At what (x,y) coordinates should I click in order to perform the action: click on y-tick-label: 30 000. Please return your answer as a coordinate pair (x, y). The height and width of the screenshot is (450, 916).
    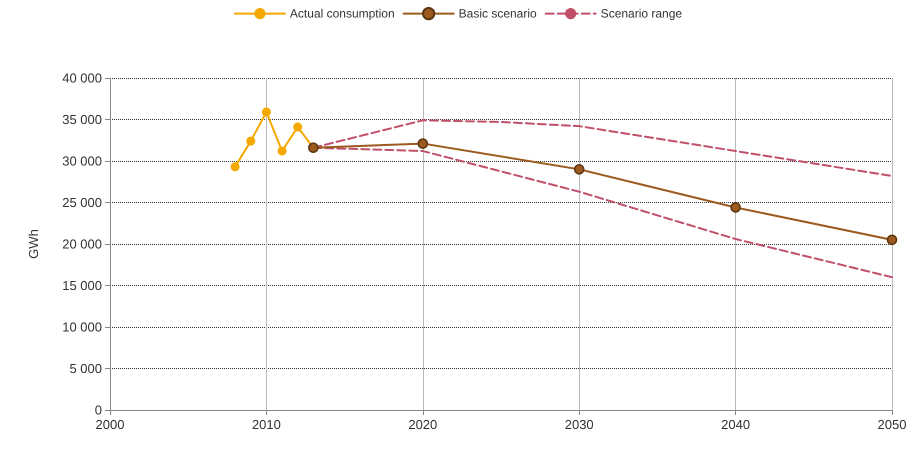
    Looking at the image, I should click on (82, 161).